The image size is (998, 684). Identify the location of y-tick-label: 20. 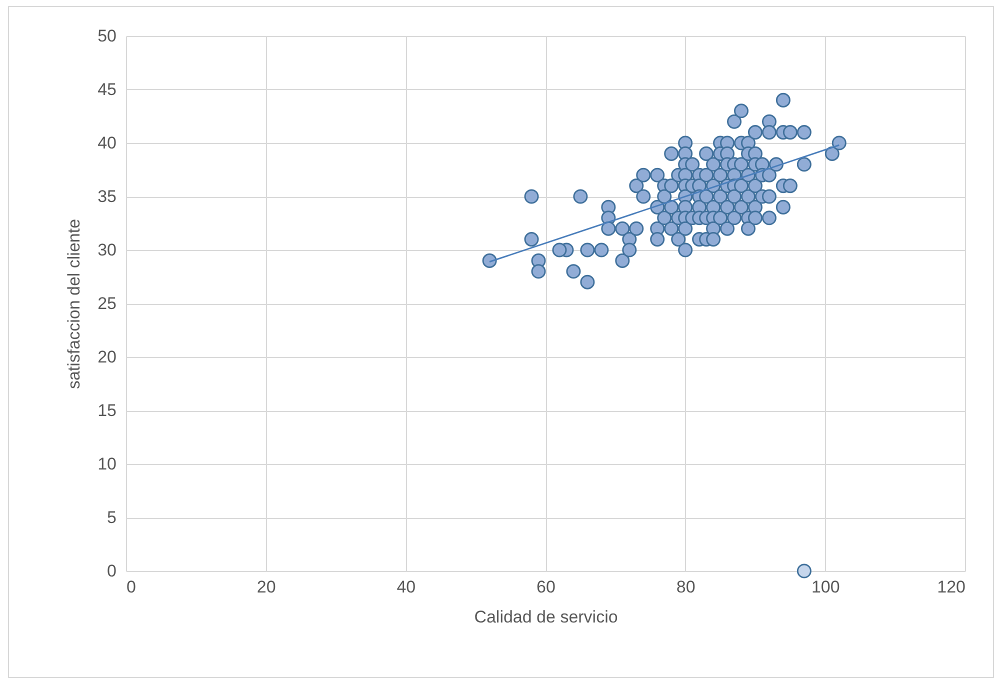
(107, 357).